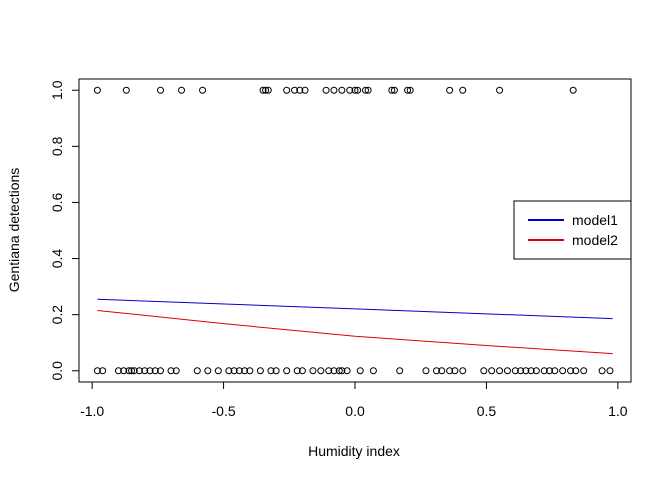  Describe the element at coordinates (14, 230) in the screenshot. I see `y-axis-title: Gentiana detections` at that location.